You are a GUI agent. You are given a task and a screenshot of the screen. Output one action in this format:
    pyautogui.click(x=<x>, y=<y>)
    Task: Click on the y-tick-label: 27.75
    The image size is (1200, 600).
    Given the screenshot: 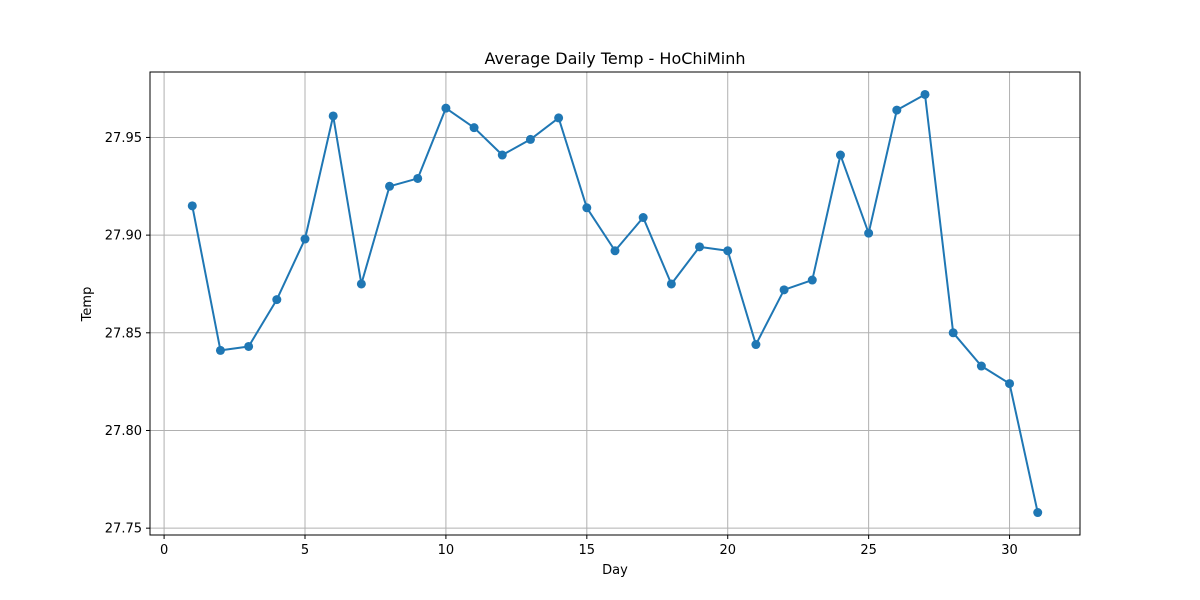 What is the action you would take?
    pyautogui.click(x=123, y=529)
    